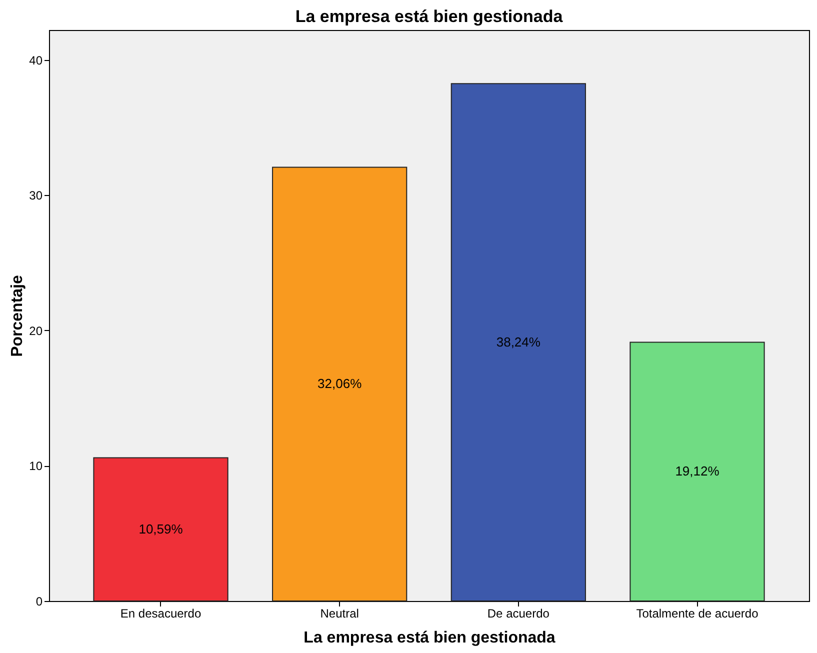  I want to click on x-tick-label: En desacuerdo, so click(161, 613).